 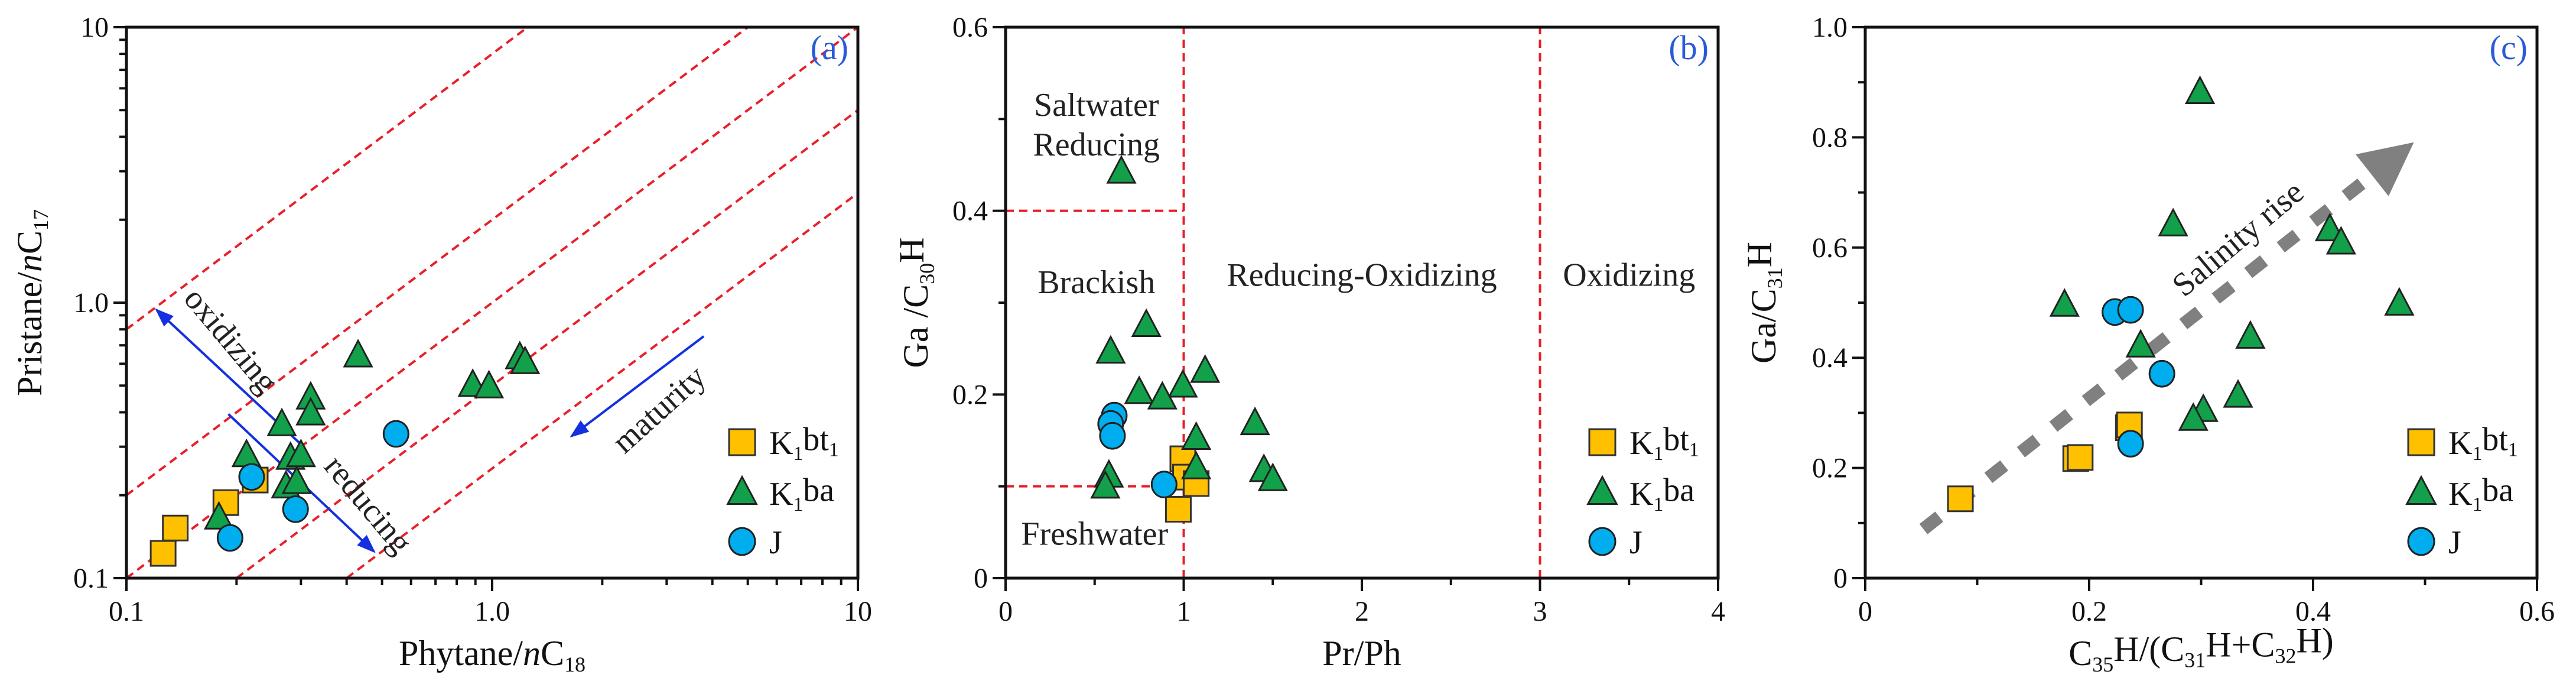 What do you see at coordinates (231, 340) in the screenshot?
I see `annotation-text: oxidizing` at bounding box center [231, 340].